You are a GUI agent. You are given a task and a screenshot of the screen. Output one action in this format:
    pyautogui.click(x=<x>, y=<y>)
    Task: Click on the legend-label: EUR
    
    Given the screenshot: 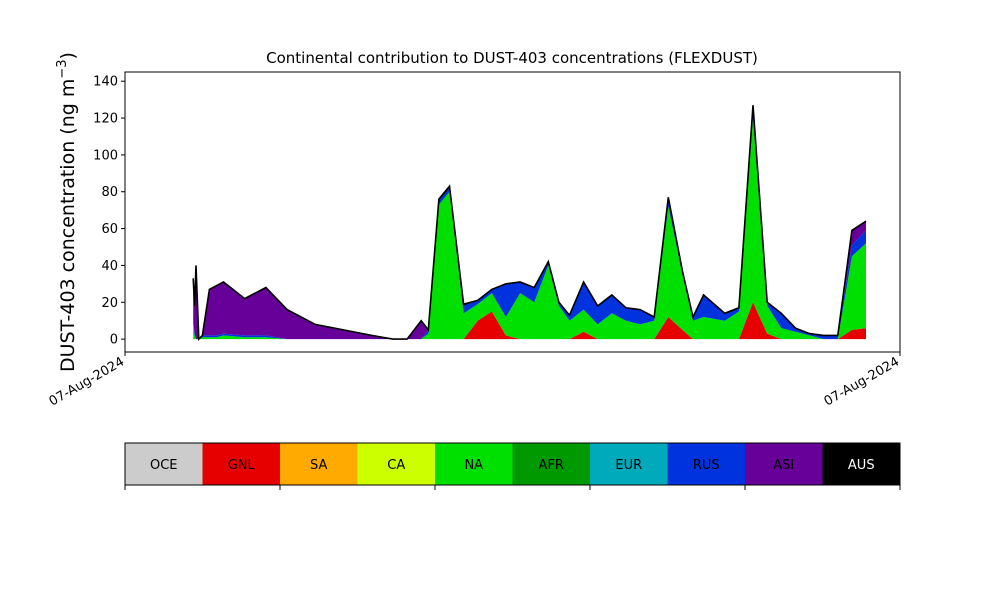 What is the action you would take?
    pyautogui.click(x=628, y=465)
    